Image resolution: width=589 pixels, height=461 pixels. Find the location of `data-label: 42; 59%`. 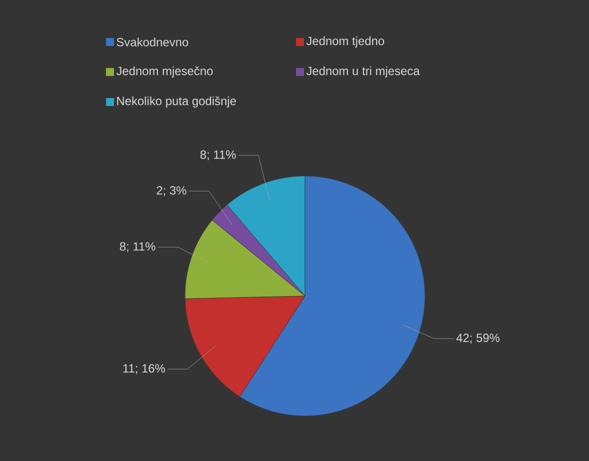

data-label: 42; 59% is located at coordinates (478, 339).